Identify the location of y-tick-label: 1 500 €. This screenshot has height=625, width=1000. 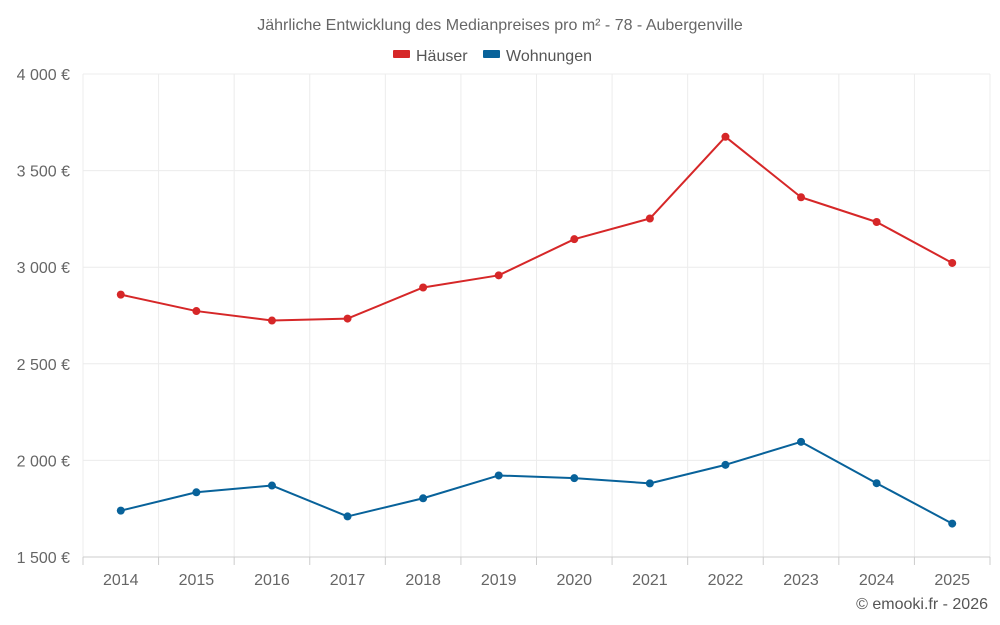
(43, 558).